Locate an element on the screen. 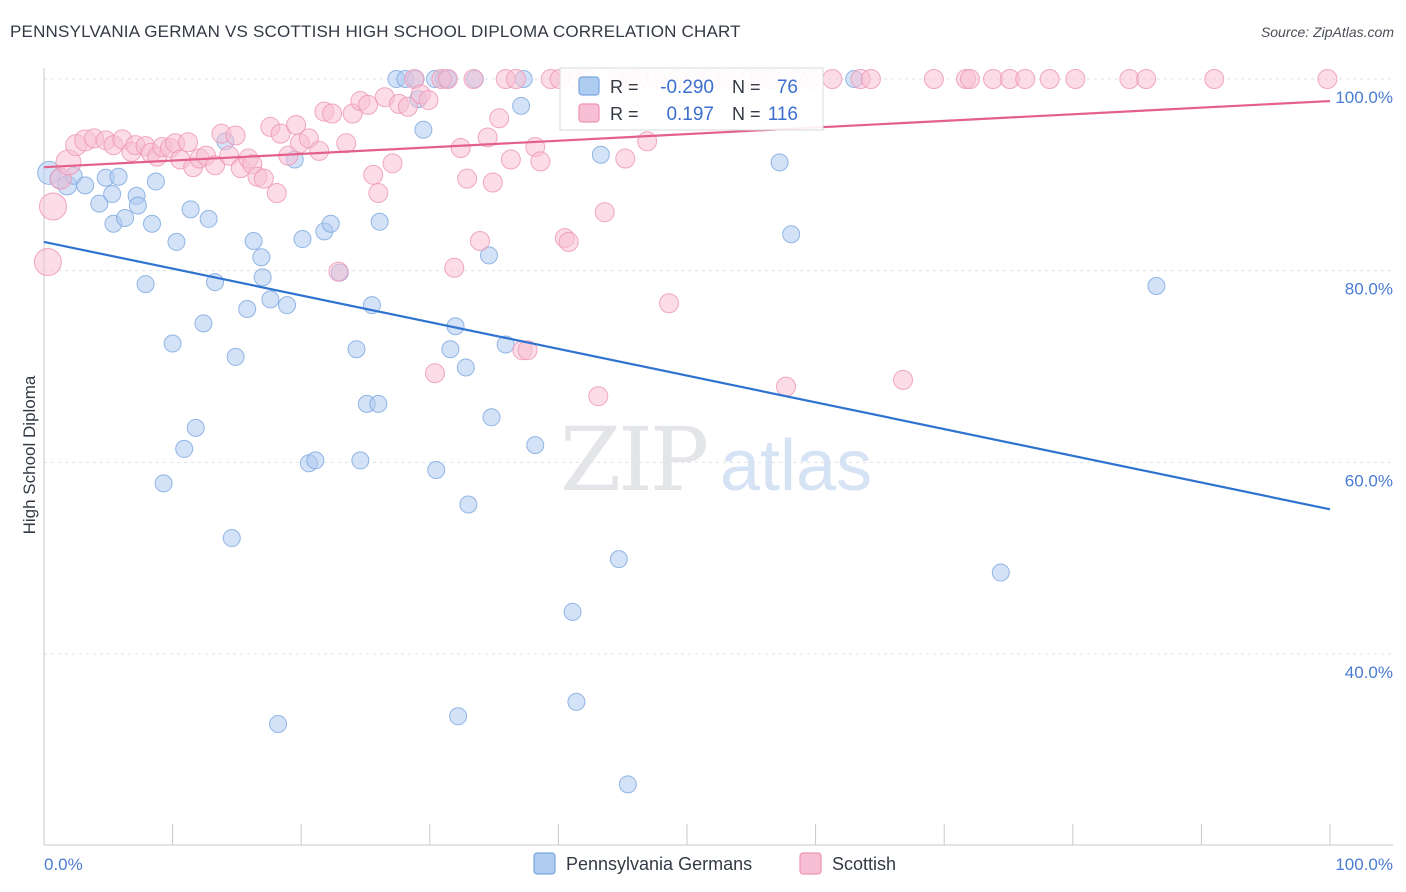 The height and width of the screenshot is (892, 1406). stats-r-label-blue: R = is located at coordinates (624, 87).